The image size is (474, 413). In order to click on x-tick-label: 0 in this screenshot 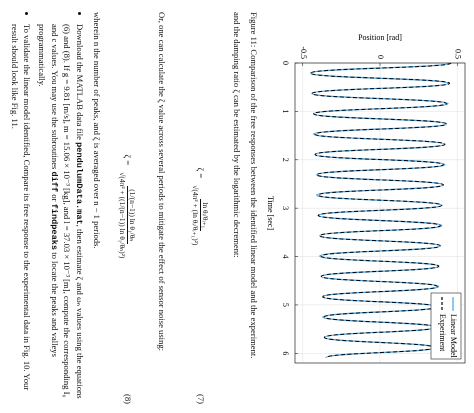, I will do `click(285, 63)`.